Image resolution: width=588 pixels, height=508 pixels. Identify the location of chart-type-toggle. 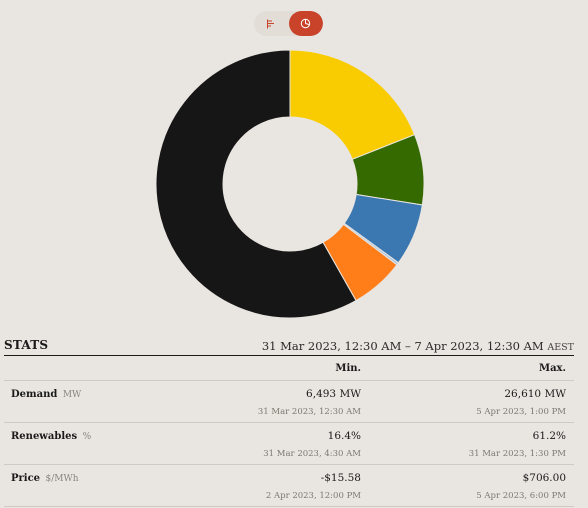
(288, 23).